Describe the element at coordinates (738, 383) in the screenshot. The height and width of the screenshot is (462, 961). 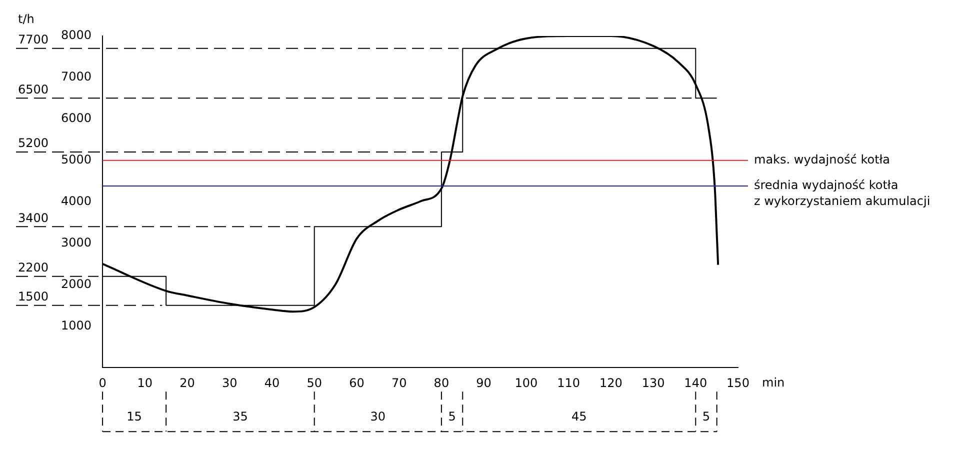
I see `x-tick-label: 150` at that location.